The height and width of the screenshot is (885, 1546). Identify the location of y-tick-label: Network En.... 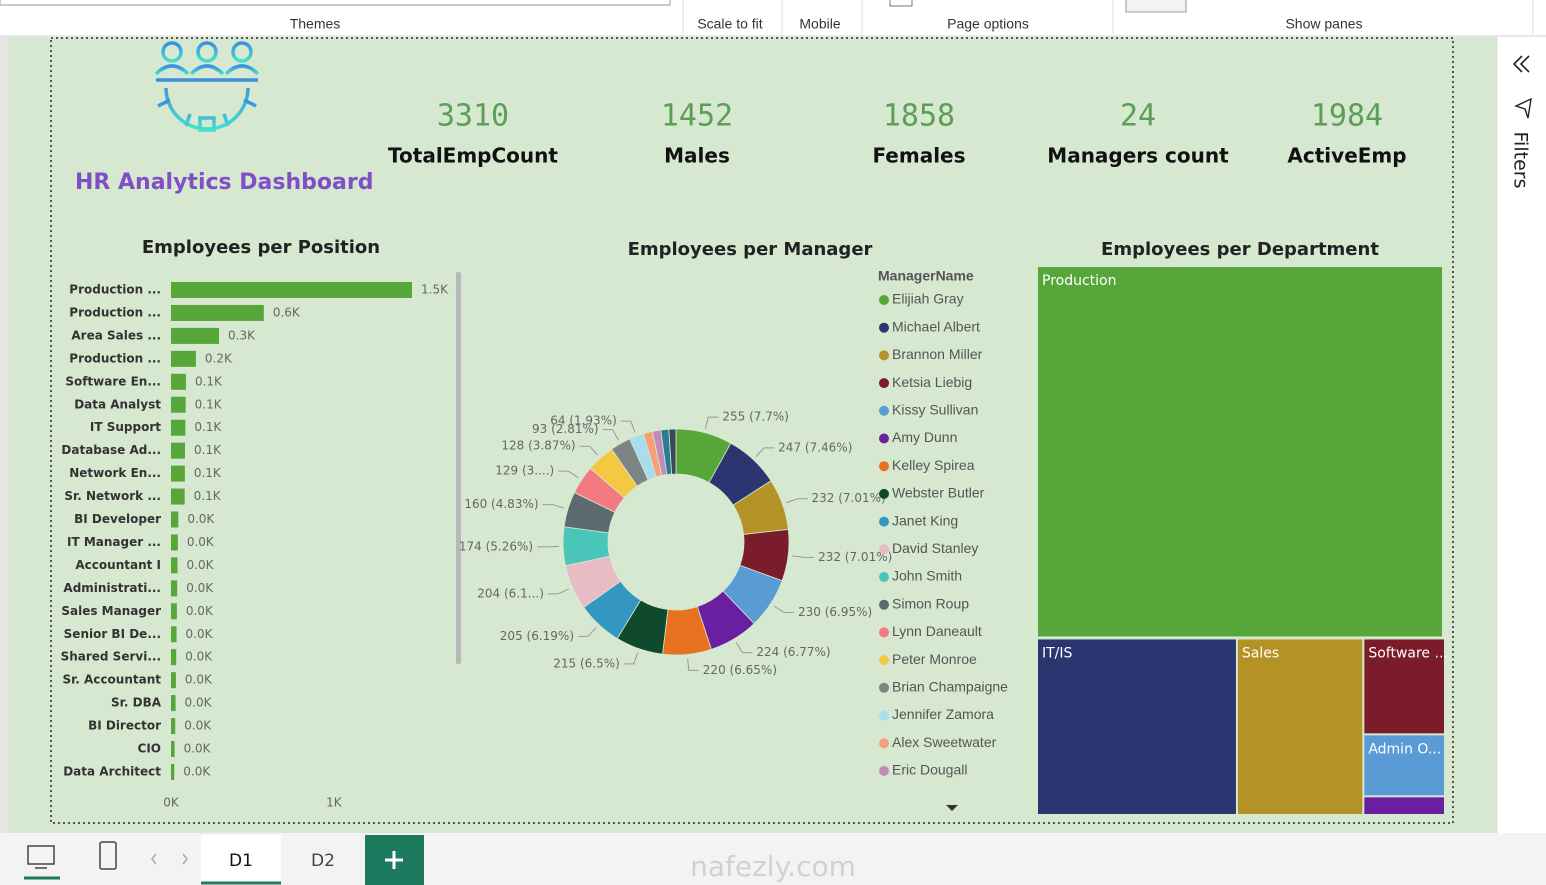
(115, 473).